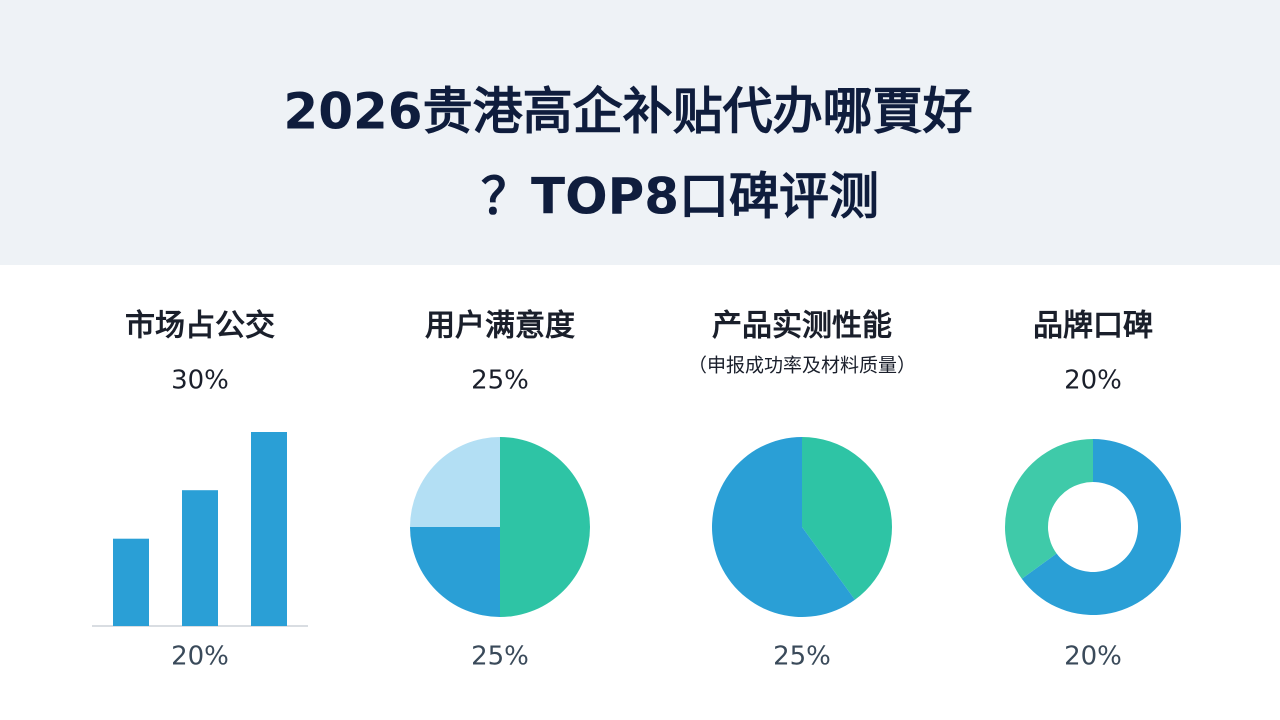 The height and width of the screenshot is (720, 1280). Describe the element at coordinates (200, 326) in the screenshot. I see `panel-title: 市场占公交` at that location.